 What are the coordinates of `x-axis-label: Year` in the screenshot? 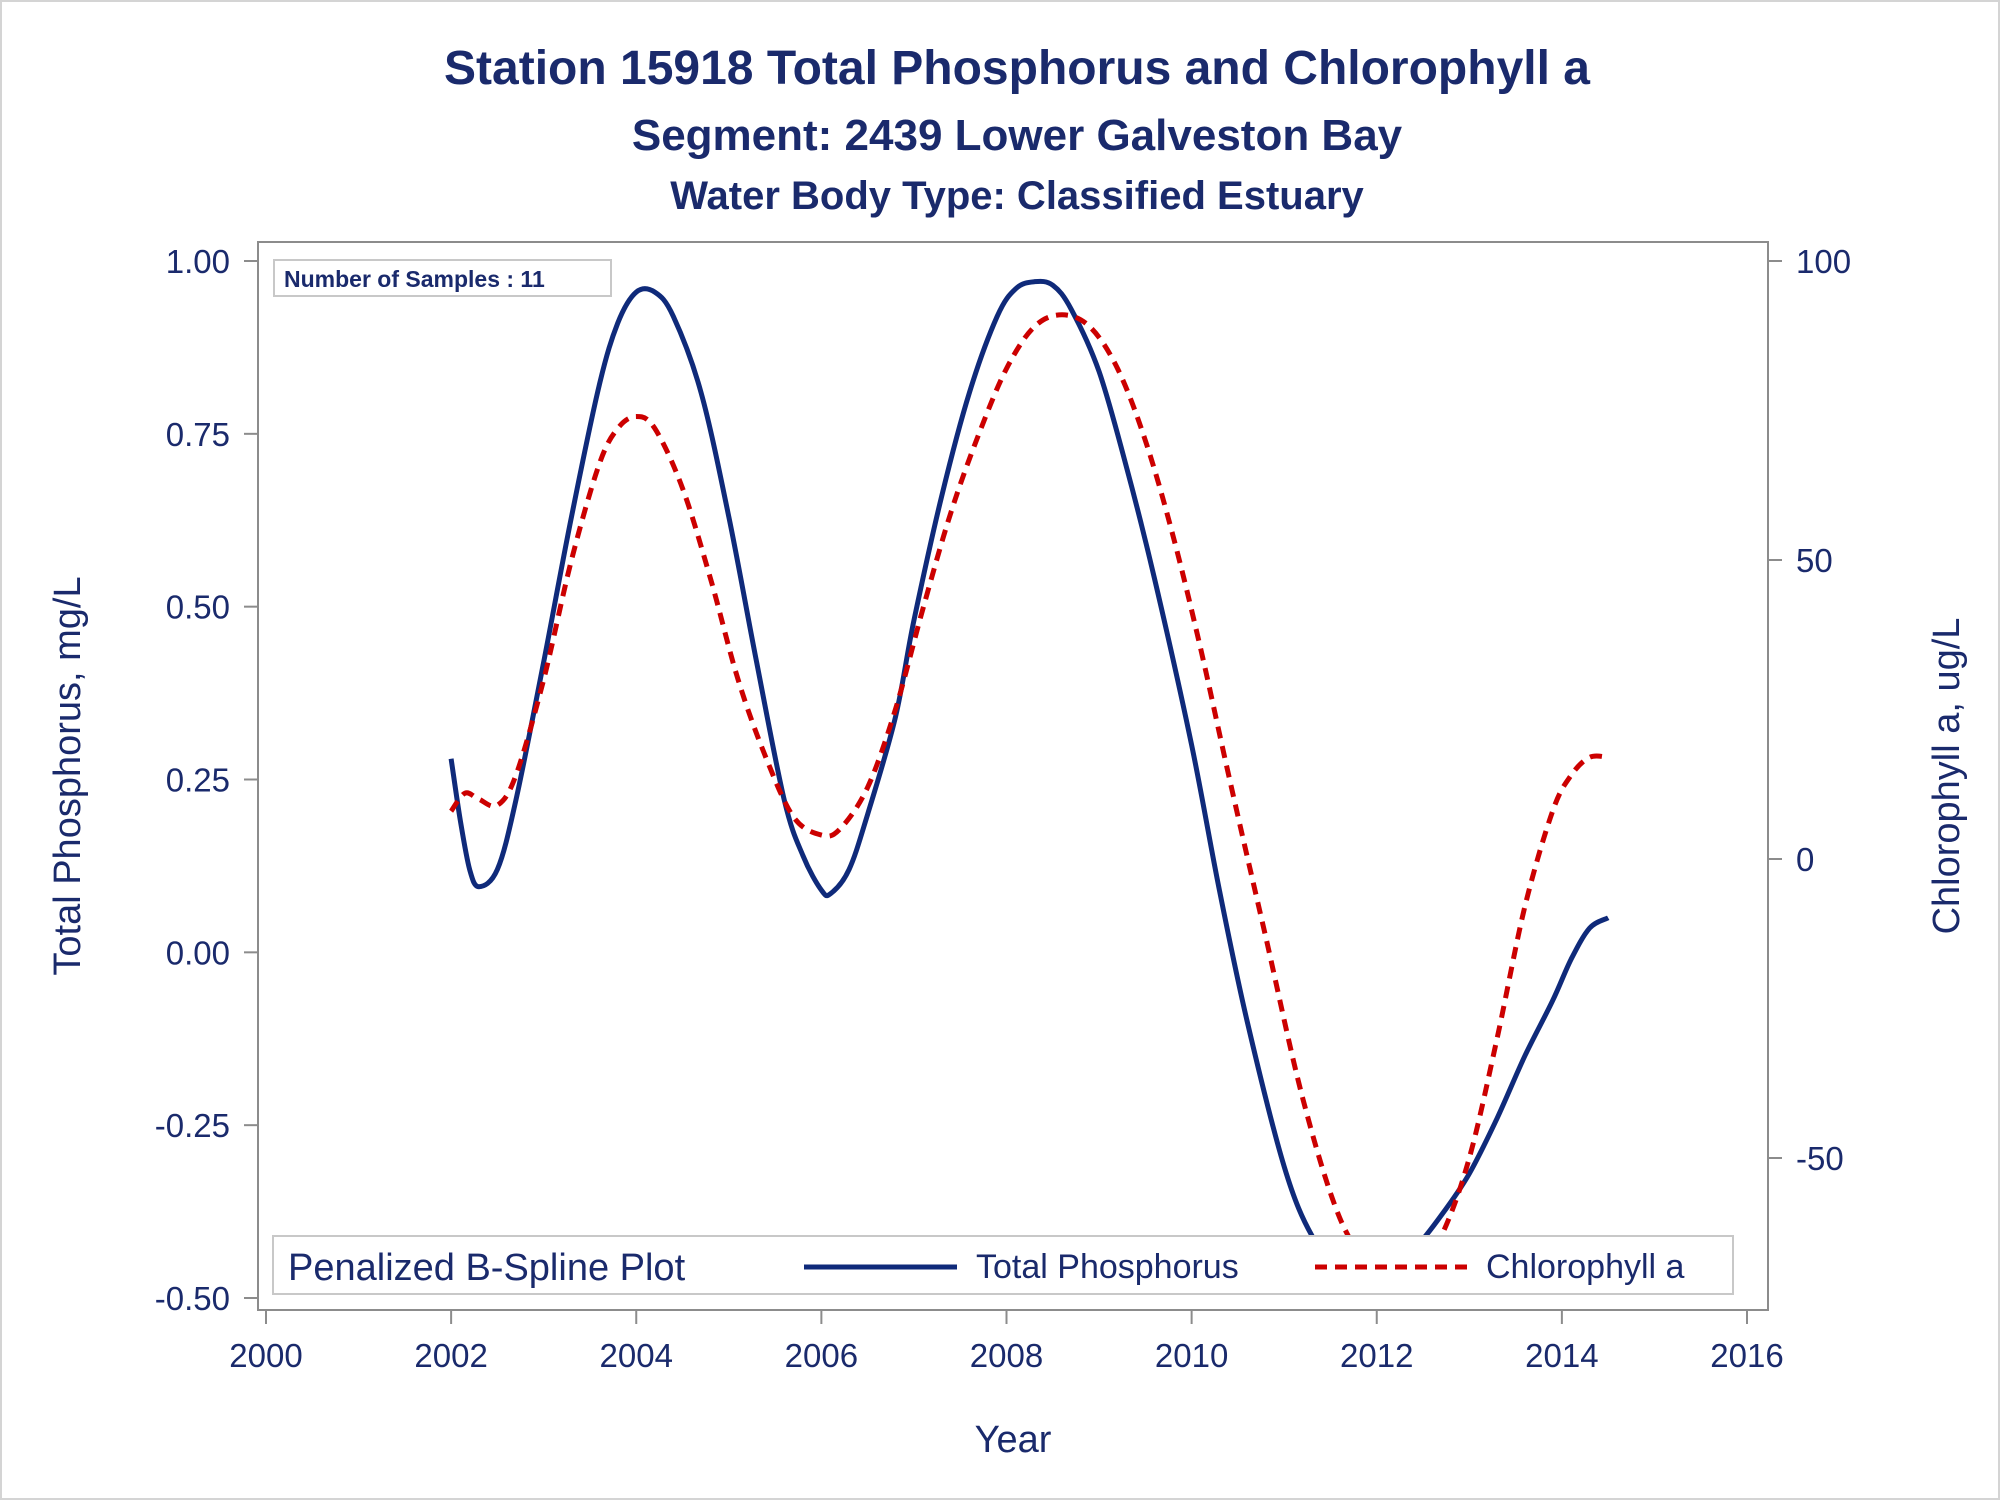 It's located at (1013, 1440).